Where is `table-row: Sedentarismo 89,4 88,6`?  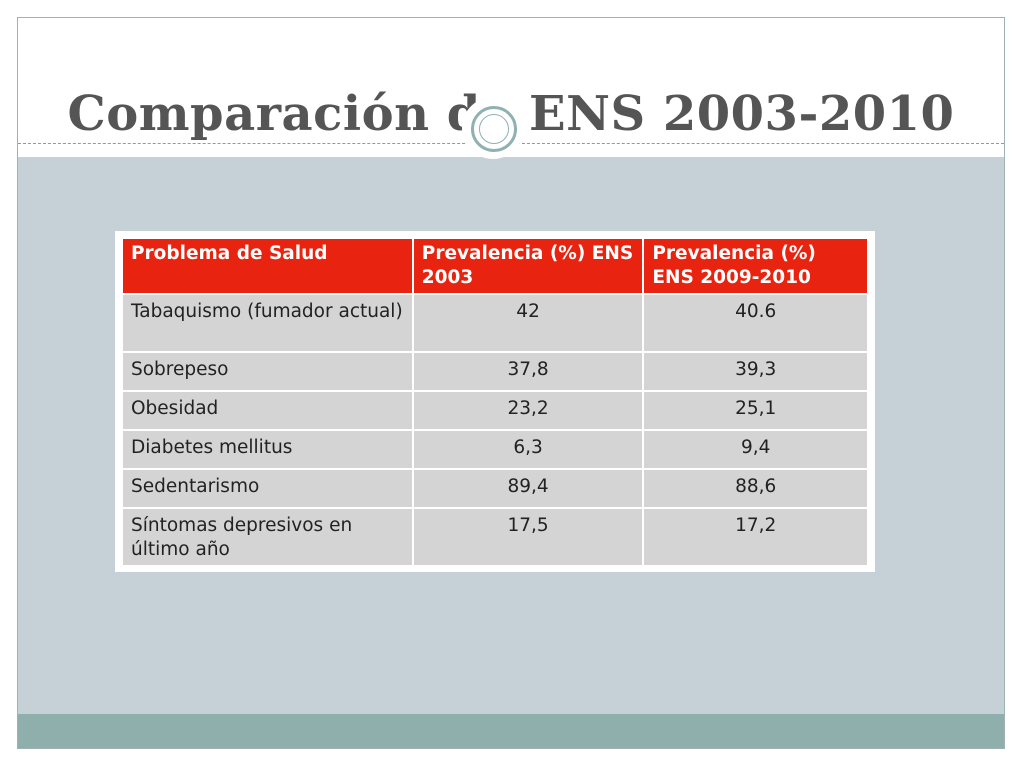 table-row: Sedentarismo 89,4 88,6 is located at coordinates (495, 488).